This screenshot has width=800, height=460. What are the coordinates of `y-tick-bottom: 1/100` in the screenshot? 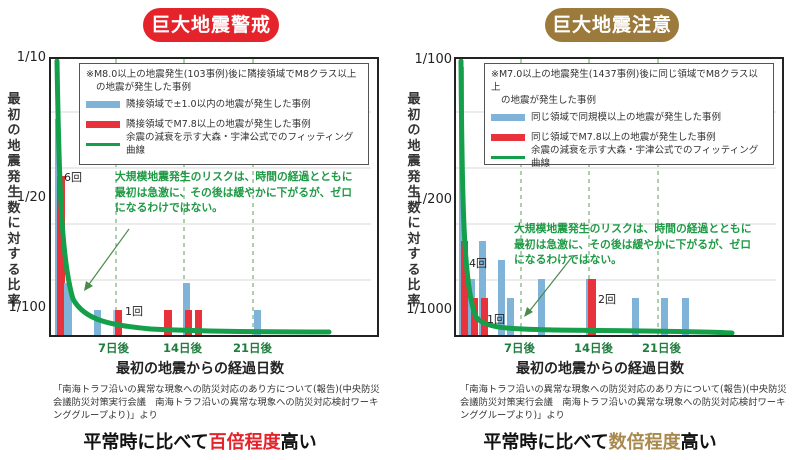 It's located at (27, 307).